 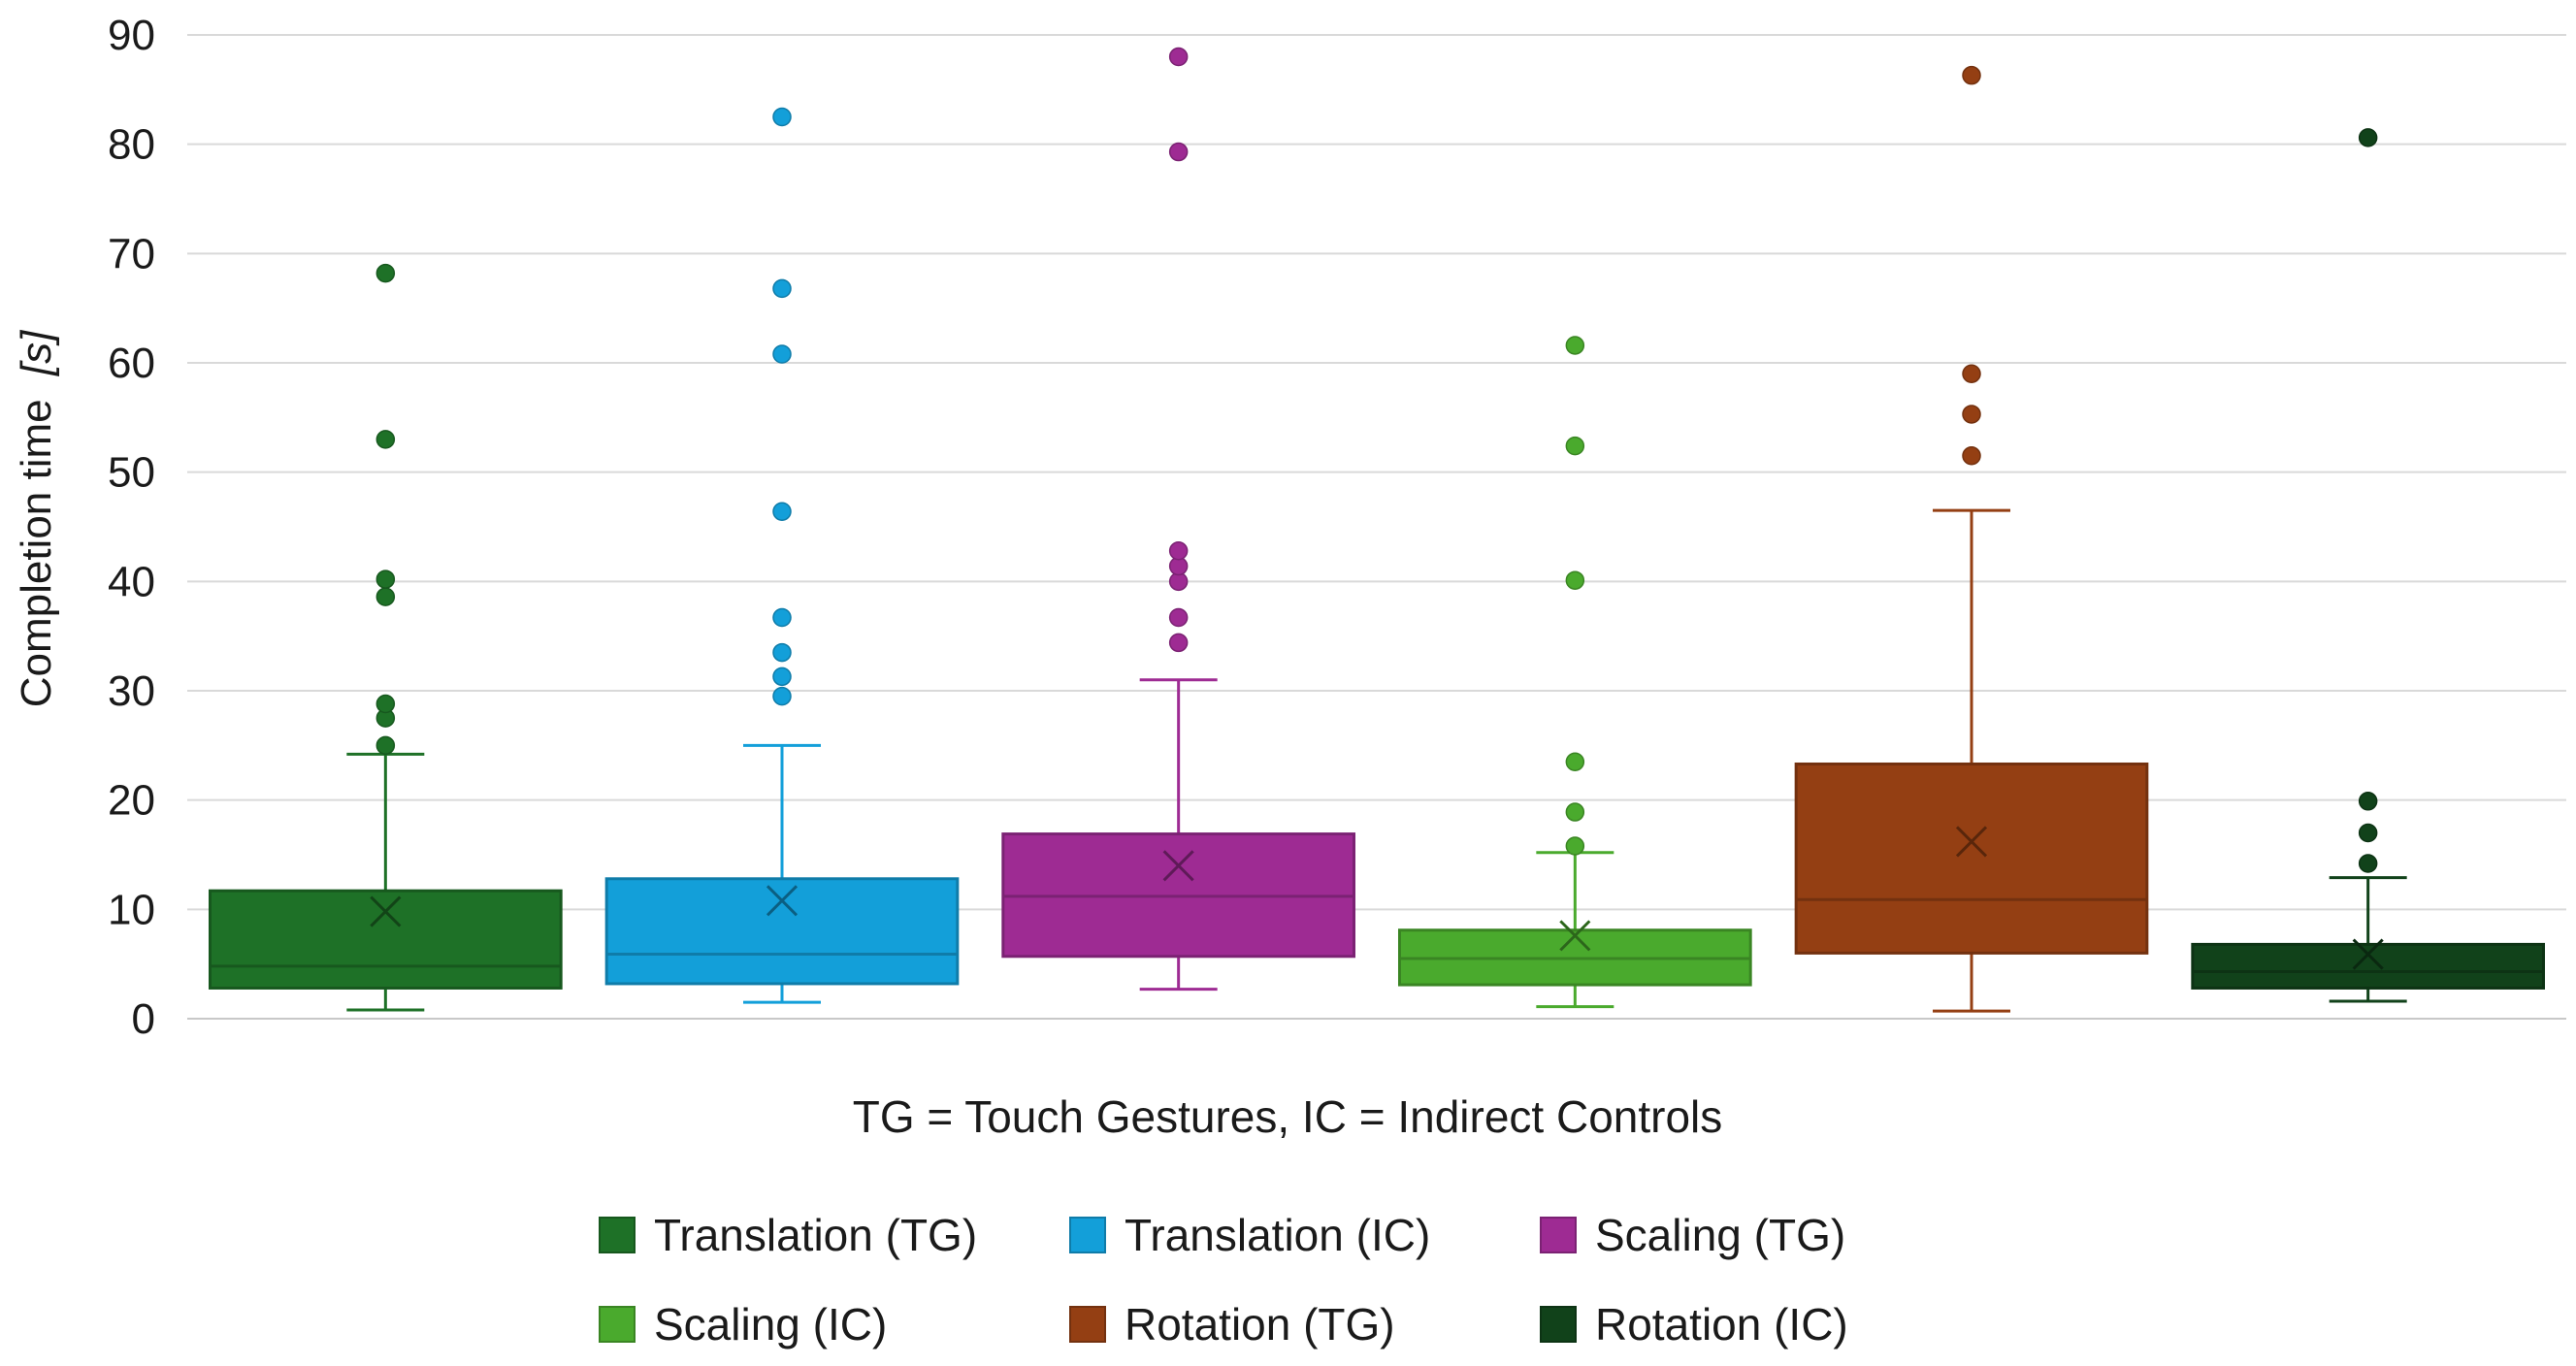 What do you see at coordinates (132, 527) in the screenshot?
I see `y-axis-tick-labels: 0 10 20 30 40 50 60 70 80 90` at bounding box center [132, 527].